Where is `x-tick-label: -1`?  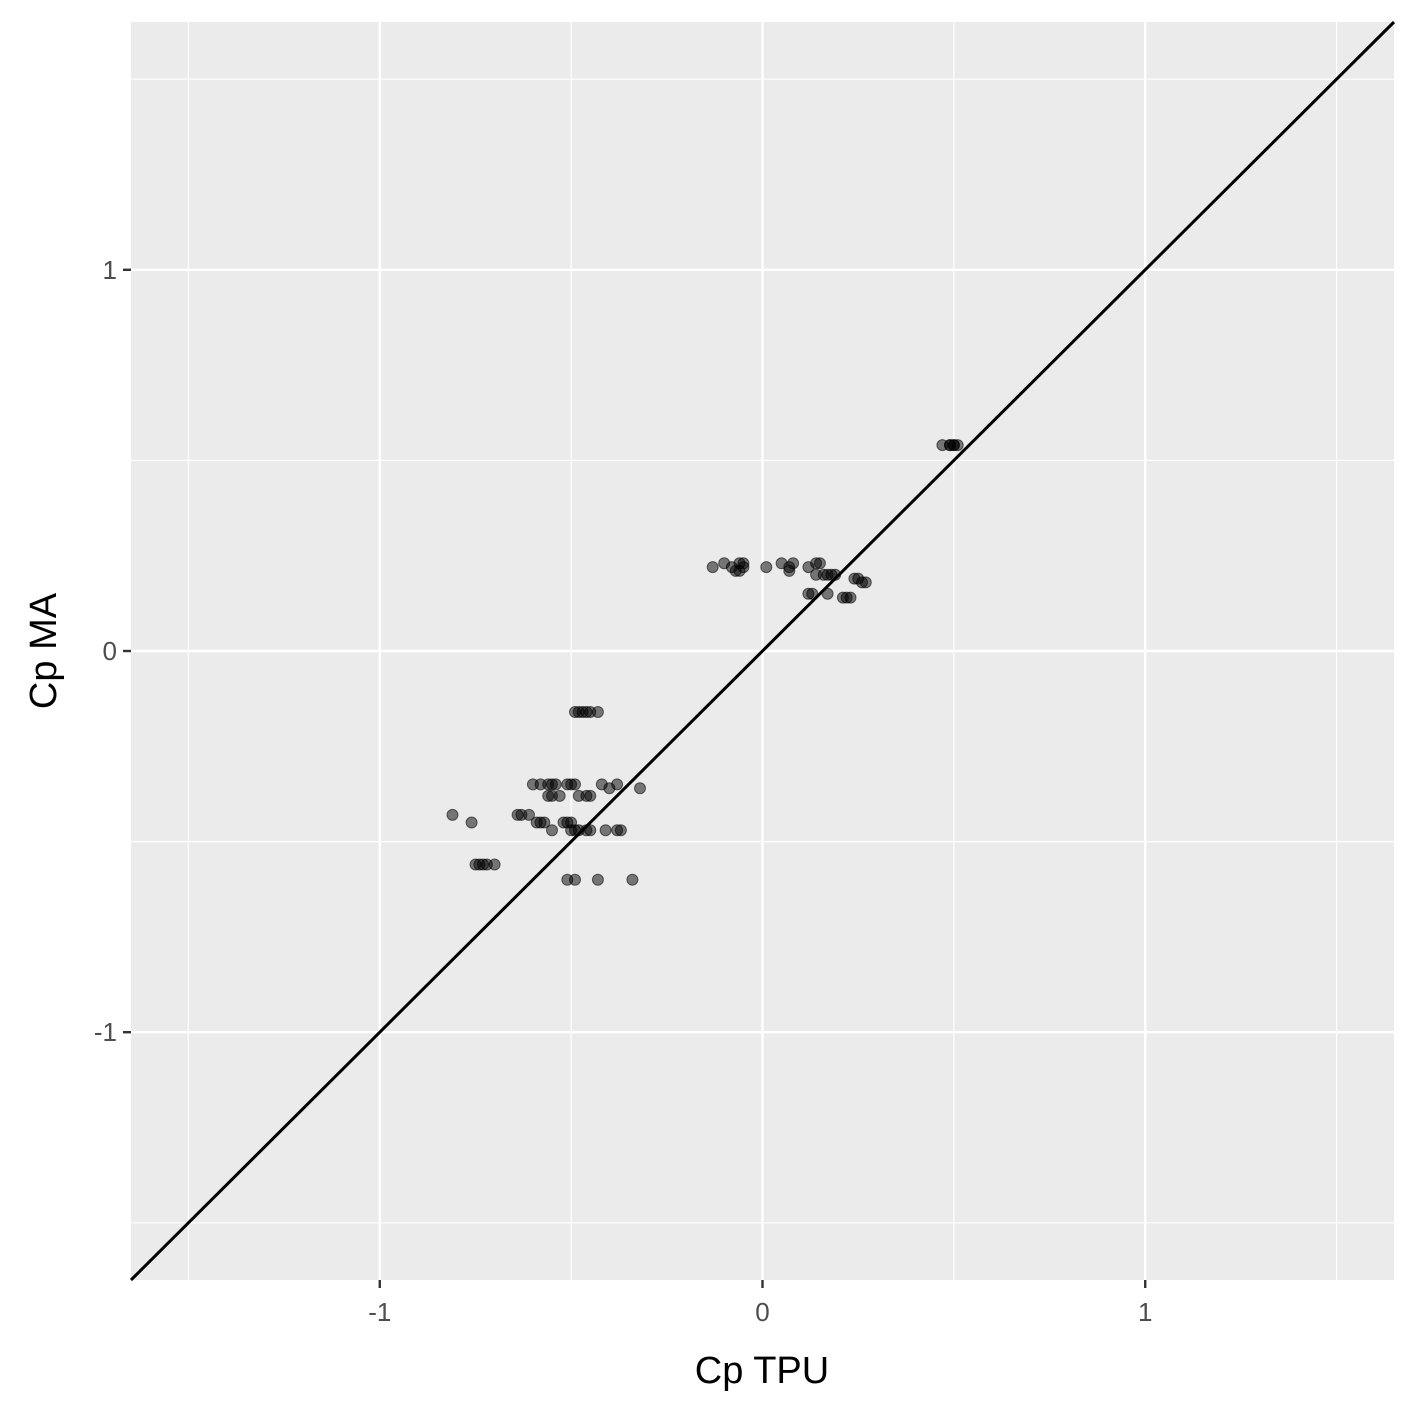 x-tick-label: -1 is located at coordinates (379, 1312).